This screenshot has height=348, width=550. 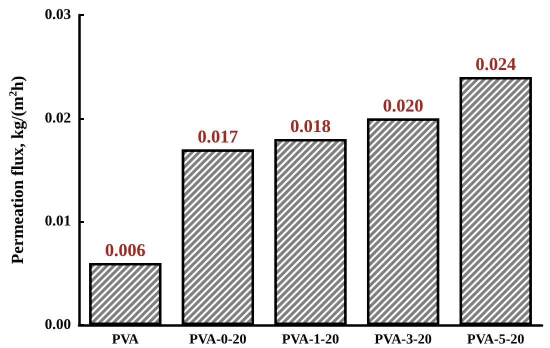 What do you see at coordinates (126, 340) in the screenshot?
I see `x-tick-label: PVA` at bounding box center [126, 340].